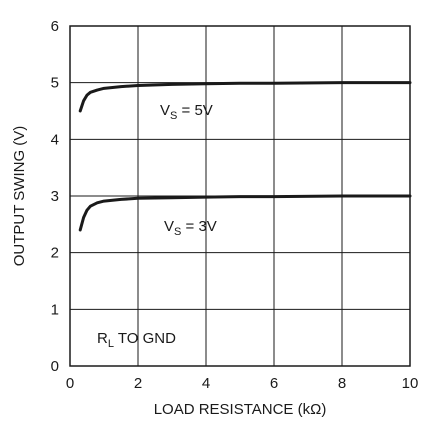 The width and height of the screenshot is (435, 422). What do you see at coordinates (55, 26) in the screenshot?
I see `y-tick-label: 6` at bounding box center [55, 26].